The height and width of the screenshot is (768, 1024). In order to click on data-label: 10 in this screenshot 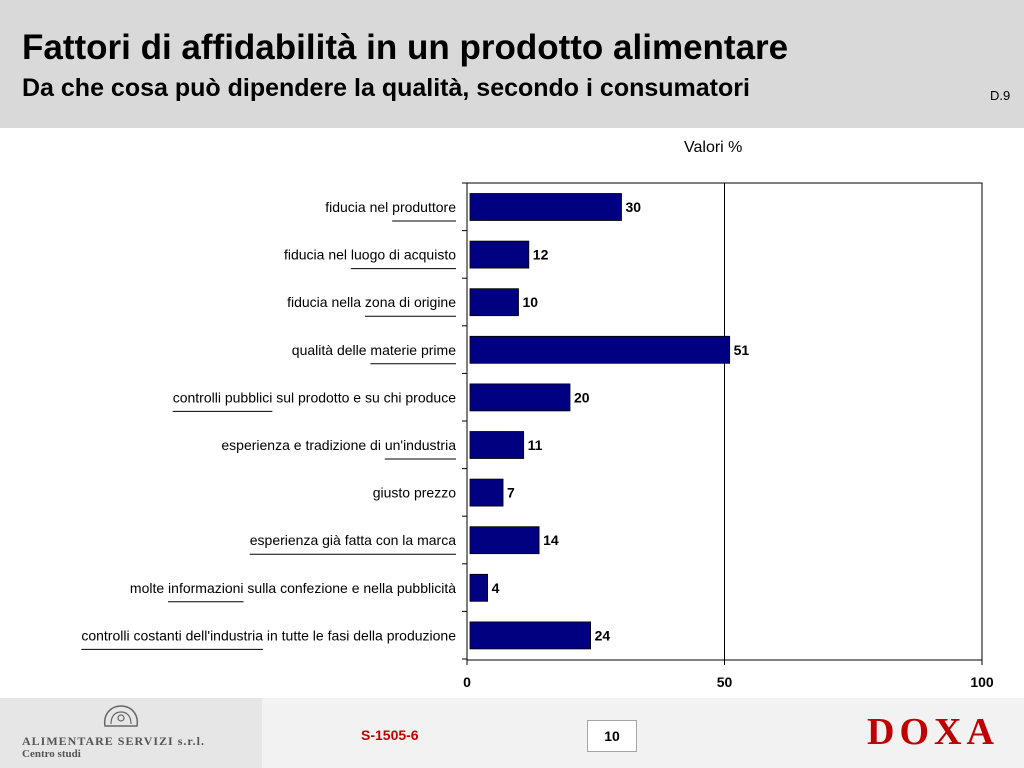, I will do `click(531, 302)`.